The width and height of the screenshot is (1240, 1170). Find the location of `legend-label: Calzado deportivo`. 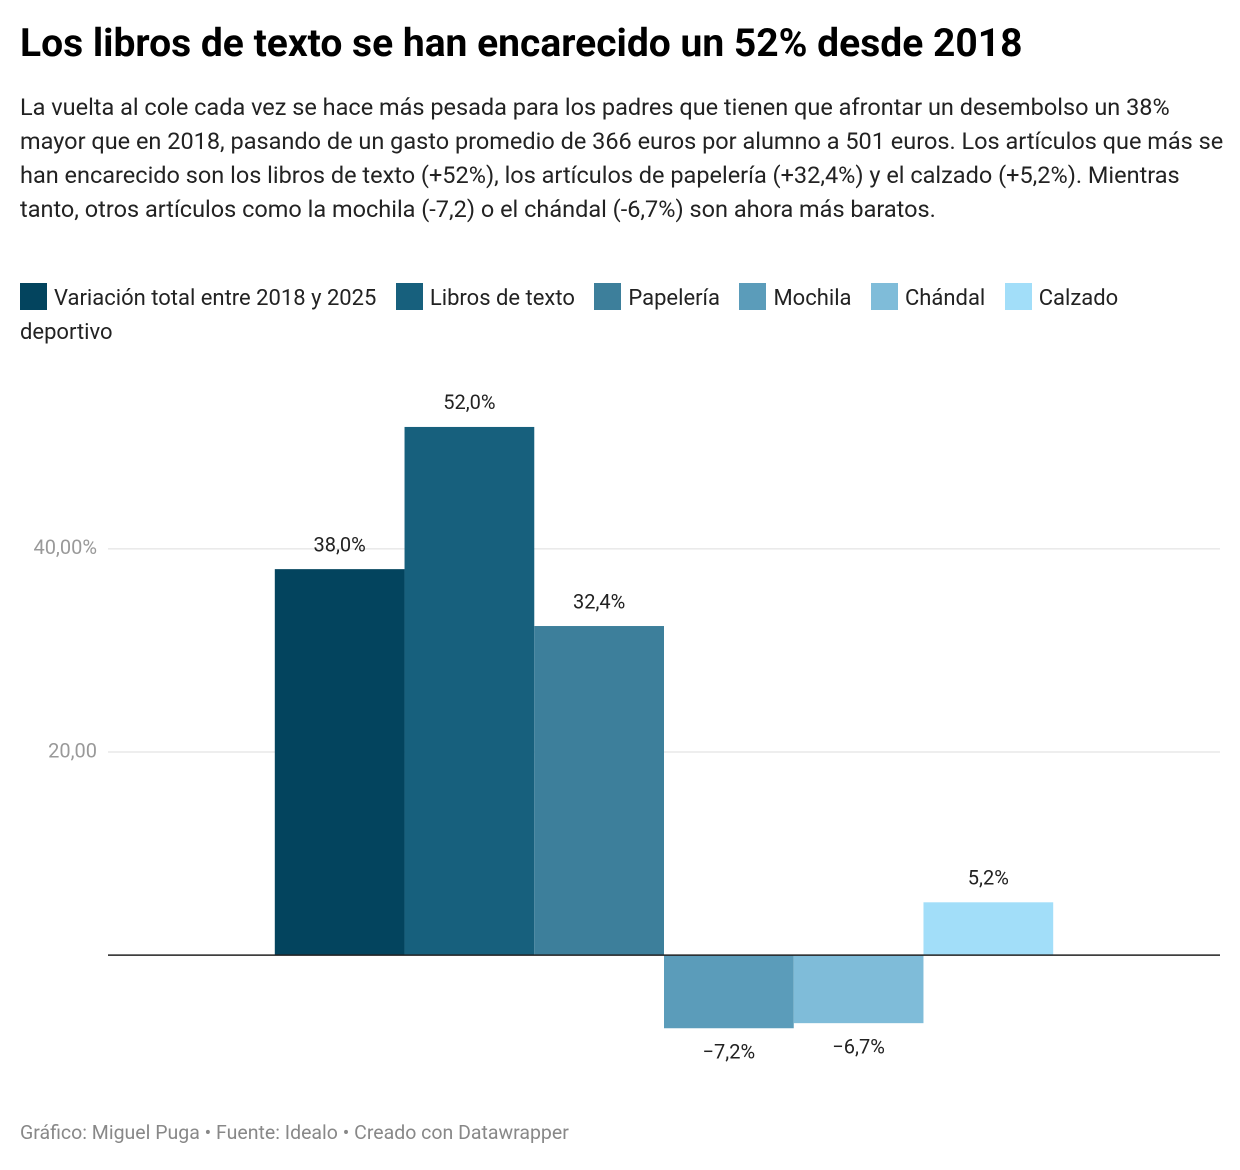

legend-label: Calzado deportivo is located at coordinates (569, 315).